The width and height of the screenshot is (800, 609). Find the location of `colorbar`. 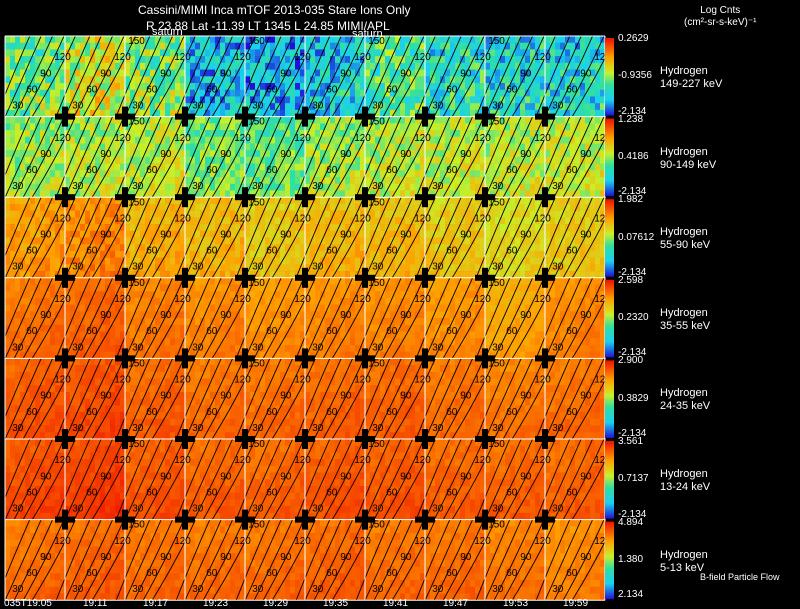

colorbar is located at coordinates (609, 399).